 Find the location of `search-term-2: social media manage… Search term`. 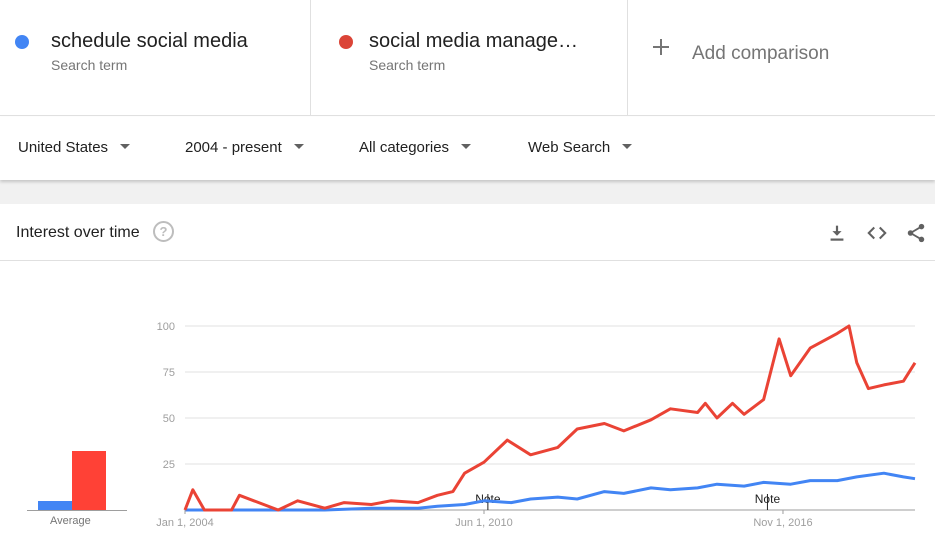

search-term-2: social media manage… Search term is located at coordinates (469, 58).